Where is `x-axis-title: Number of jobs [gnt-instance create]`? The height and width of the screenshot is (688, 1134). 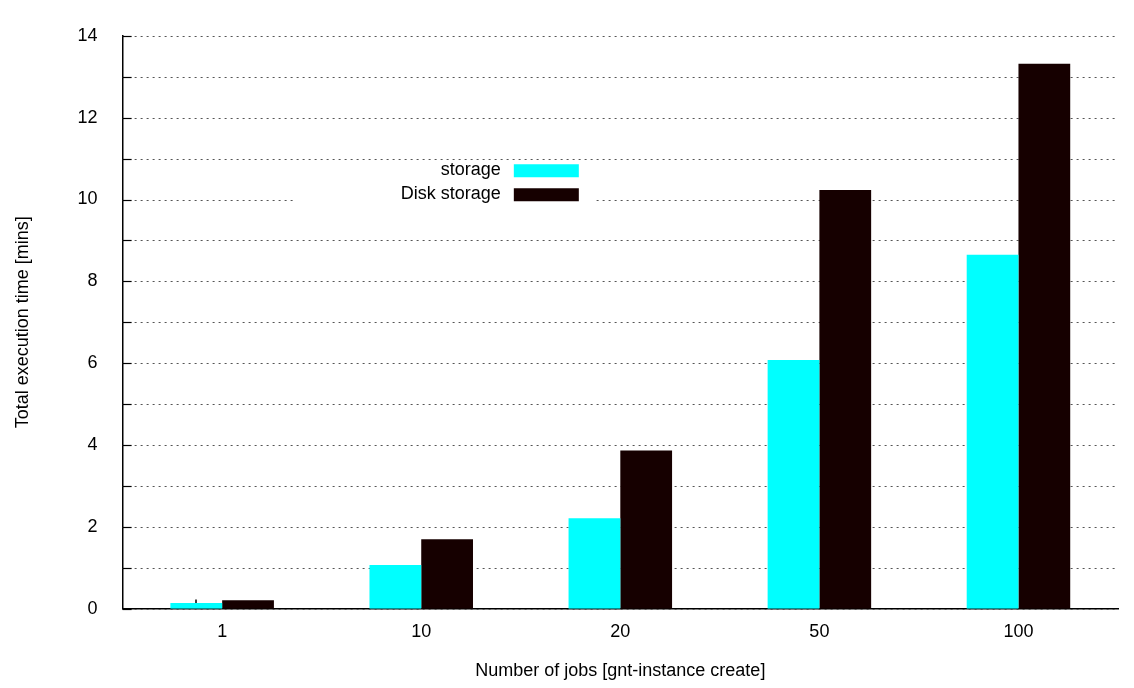 x-axis-title: Number of jobs [gnt-instance create] is located at coordinates (620, 670).